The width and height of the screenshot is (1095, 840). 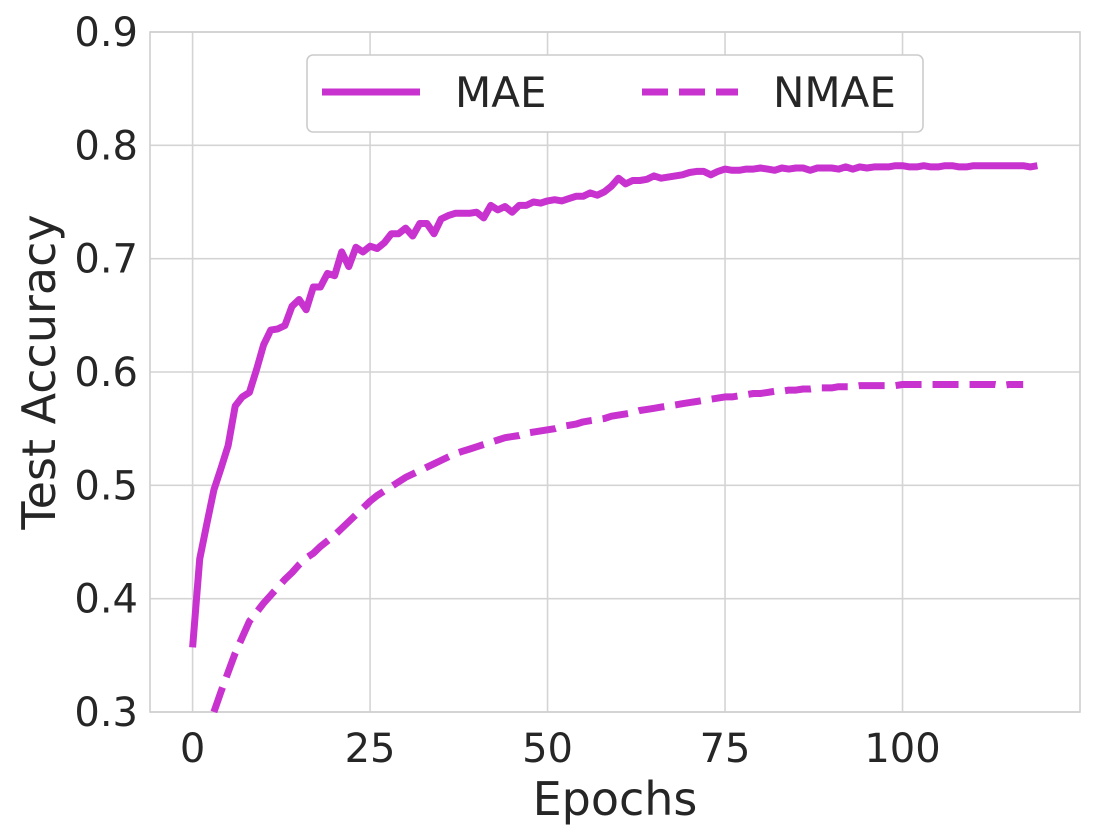 What do you see at coordinates (106, 600) in the screenshot?
I see `y-tick-label: 0.4` at bounding box center [106, 600].